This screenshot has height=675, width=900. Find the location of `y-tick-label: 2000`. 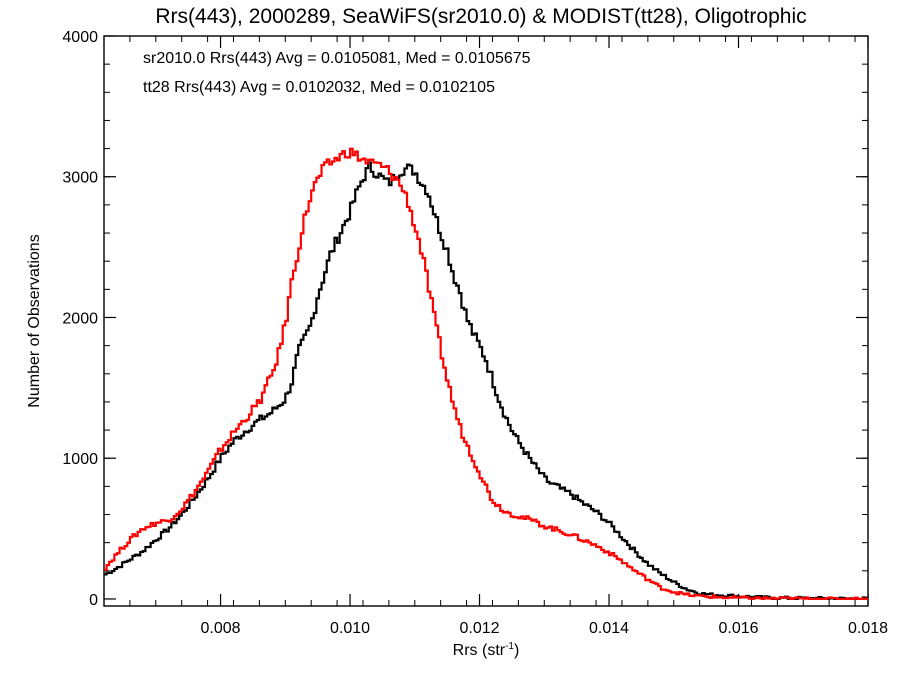

y-tick-label: 2000 is located at coordinates (80, 318).